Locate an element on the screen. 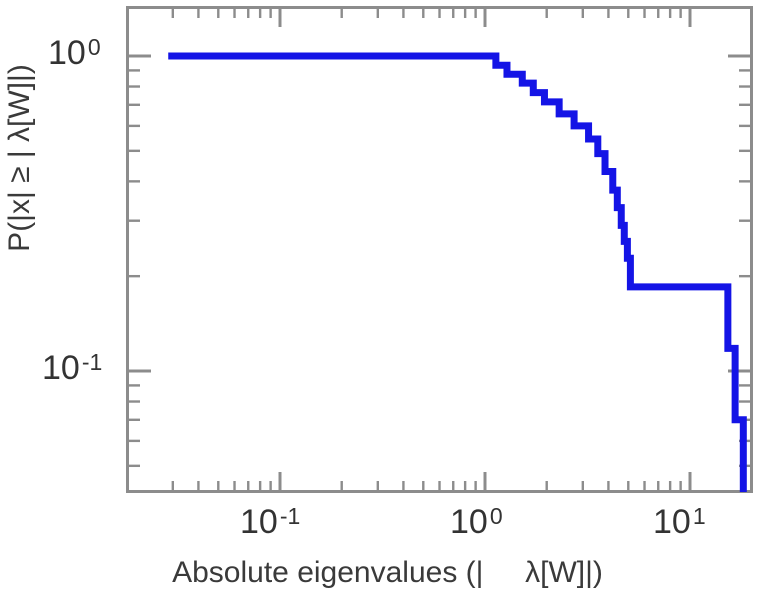 Image resolution: width=775 pixels, height=600 pixels. x-tick-label-1e1: 10¹ is located at coordinates (679, 521).